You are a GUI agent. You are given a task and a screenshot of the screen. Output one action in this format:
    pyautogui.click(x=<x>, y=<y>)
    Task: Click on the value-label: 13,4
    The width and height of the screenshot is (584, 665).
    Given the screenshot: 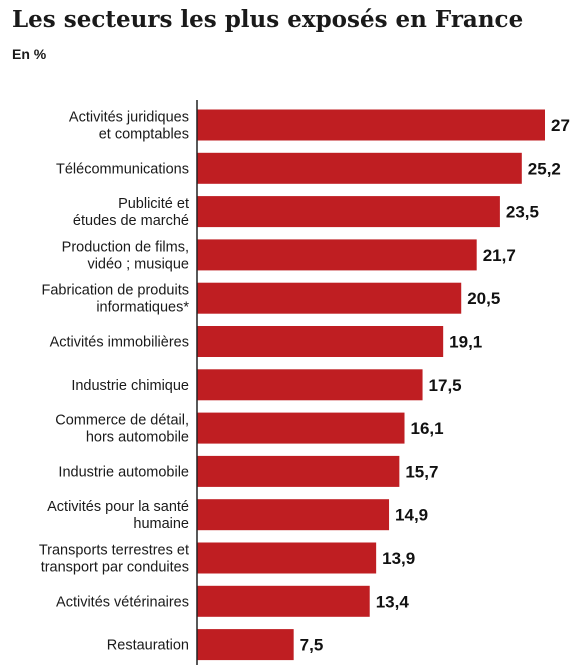 What is the action you would take?
    pyautogui.click(x=393, y=601)
    